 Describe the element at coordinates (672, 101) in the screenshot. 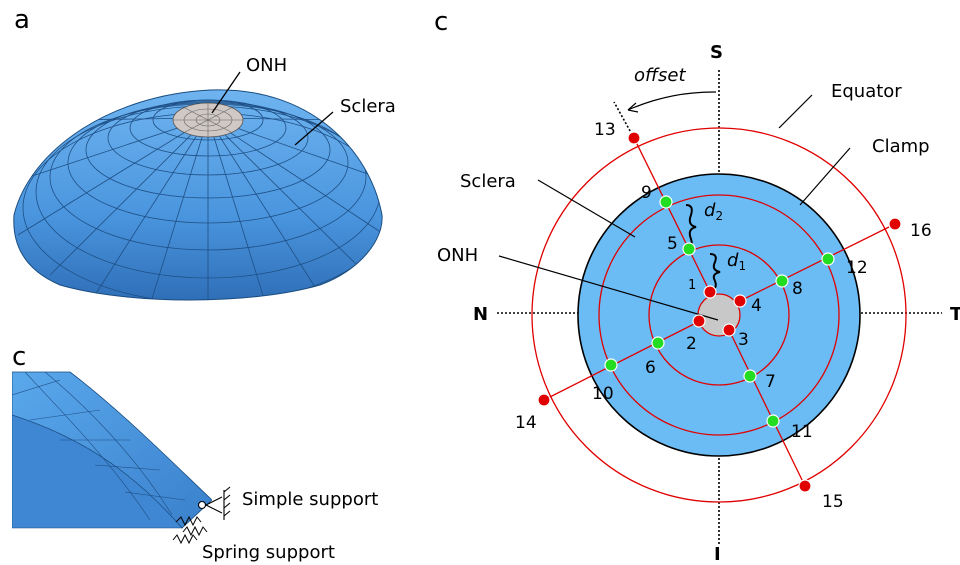

I see `offset-arc` at that location.